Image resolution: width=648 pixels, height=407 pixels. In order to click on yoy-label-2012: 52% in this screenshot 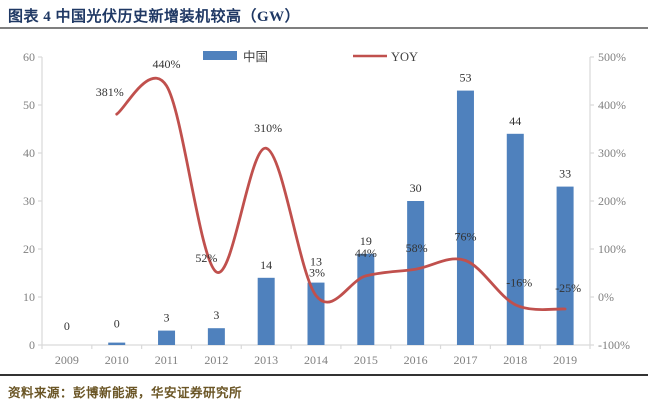, I will do `click(206, 258)`.